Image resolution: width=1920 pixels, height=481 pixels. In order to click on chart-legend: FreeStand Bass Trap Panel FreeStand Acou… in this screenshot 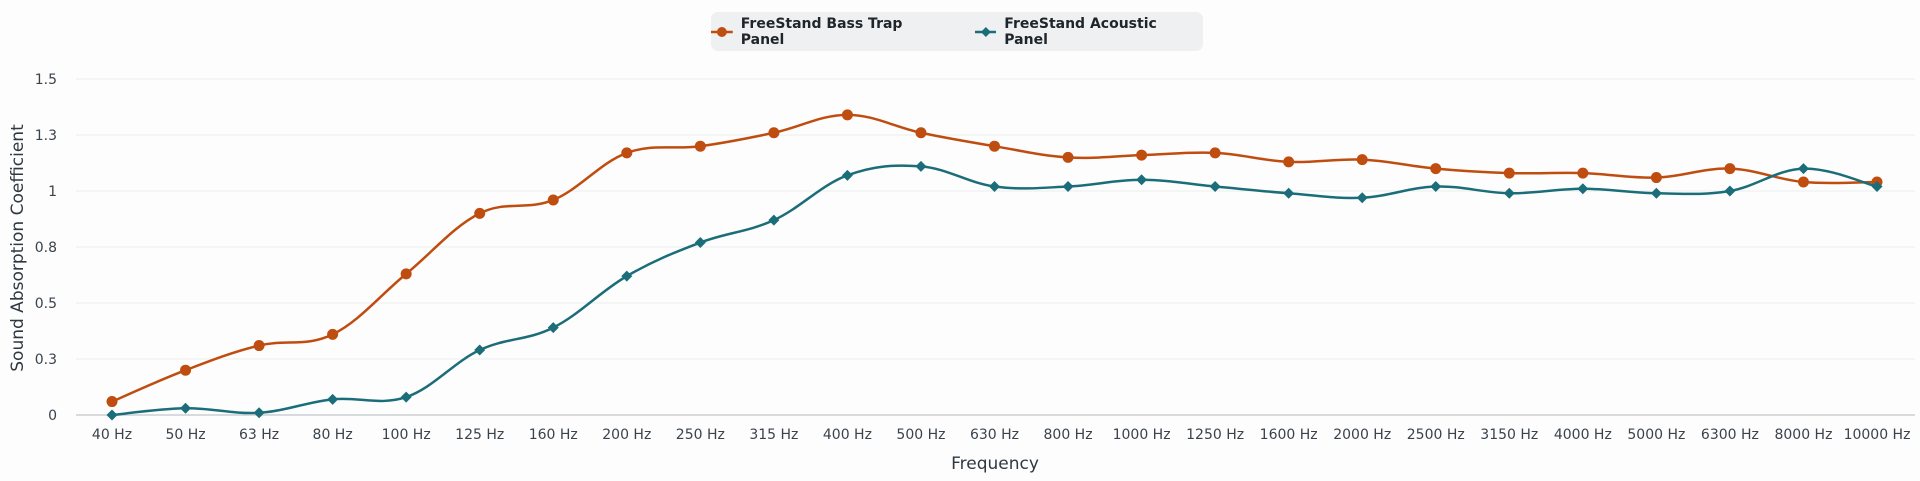, I will do `click(957, 31)`.